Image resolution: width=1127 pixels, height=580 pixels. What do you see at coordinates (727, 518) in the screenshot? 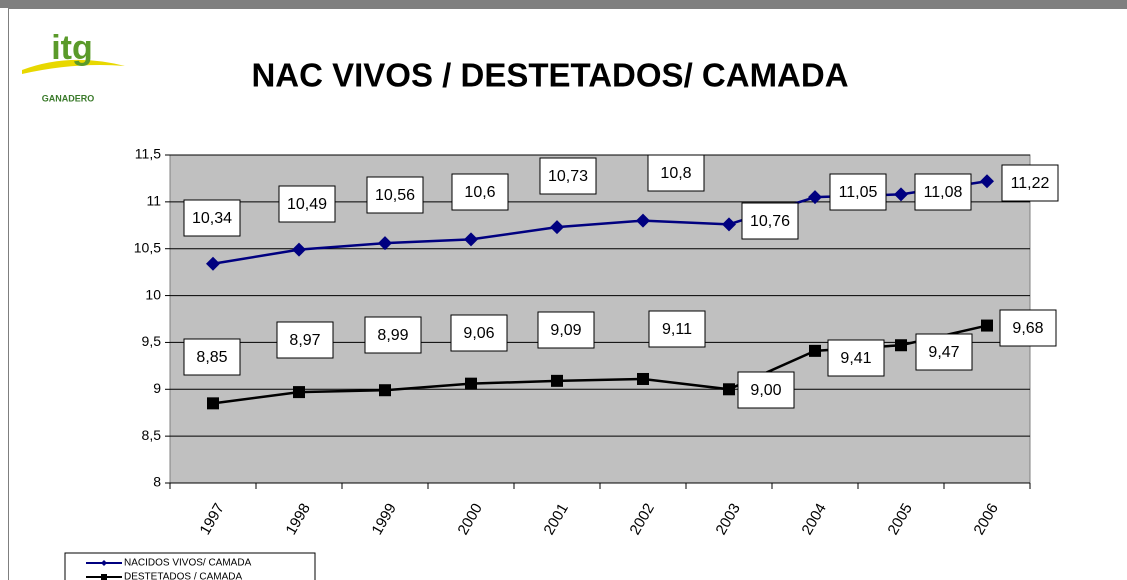
I see `x-tick-label: 2003` at bounding box center [727, 518].